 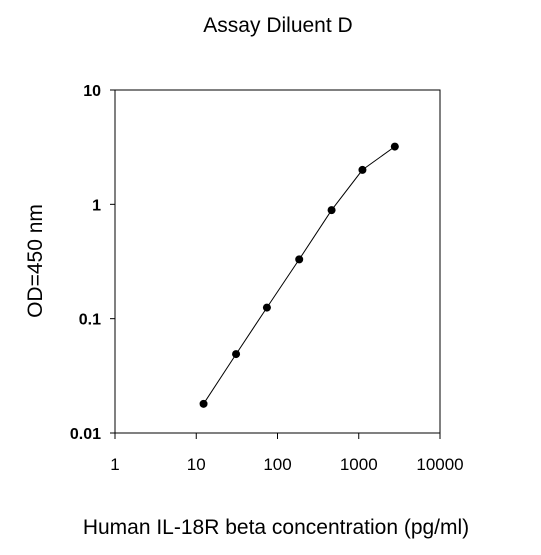 What do you see at coordinates (92, 263) in the screenshot?
I see `y-axis-ticks: 10 1 0.1 0.01` at bounding box center [92, 263].